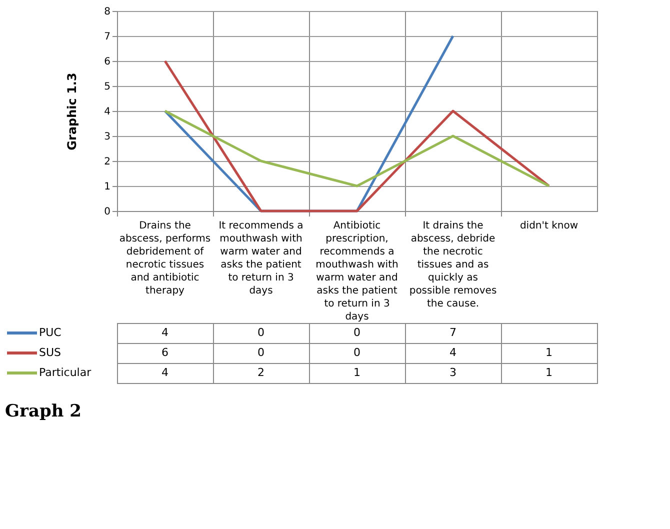 The width and height of the screenshot is (670, 529). I want to click on legend-label: PUC, so click(50, 332).